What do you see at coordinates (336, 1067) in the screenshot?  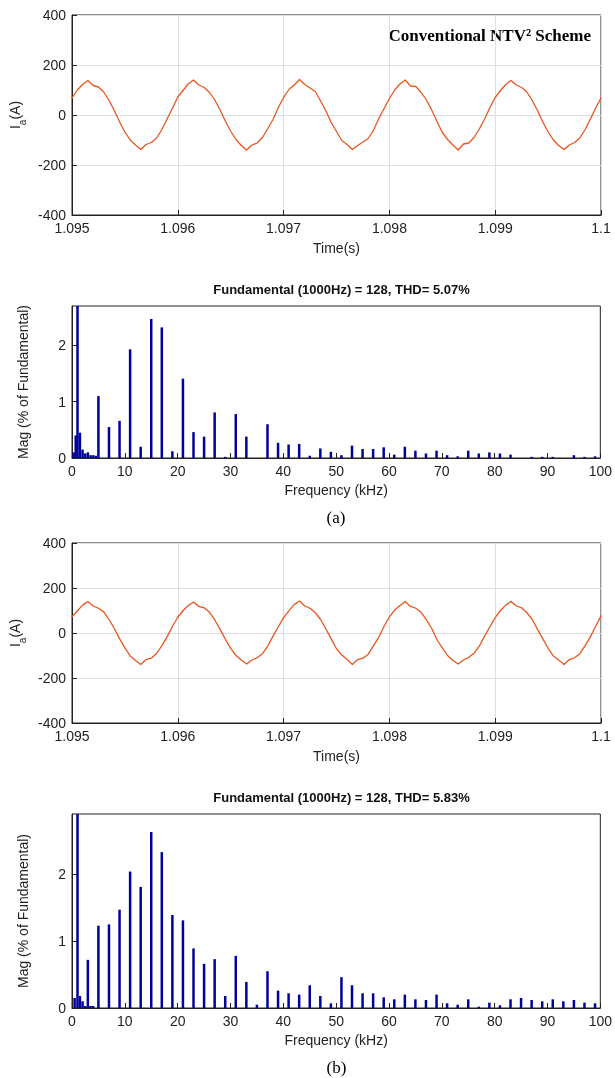 I see `text: (b)` at bounding box center [336, 1067].